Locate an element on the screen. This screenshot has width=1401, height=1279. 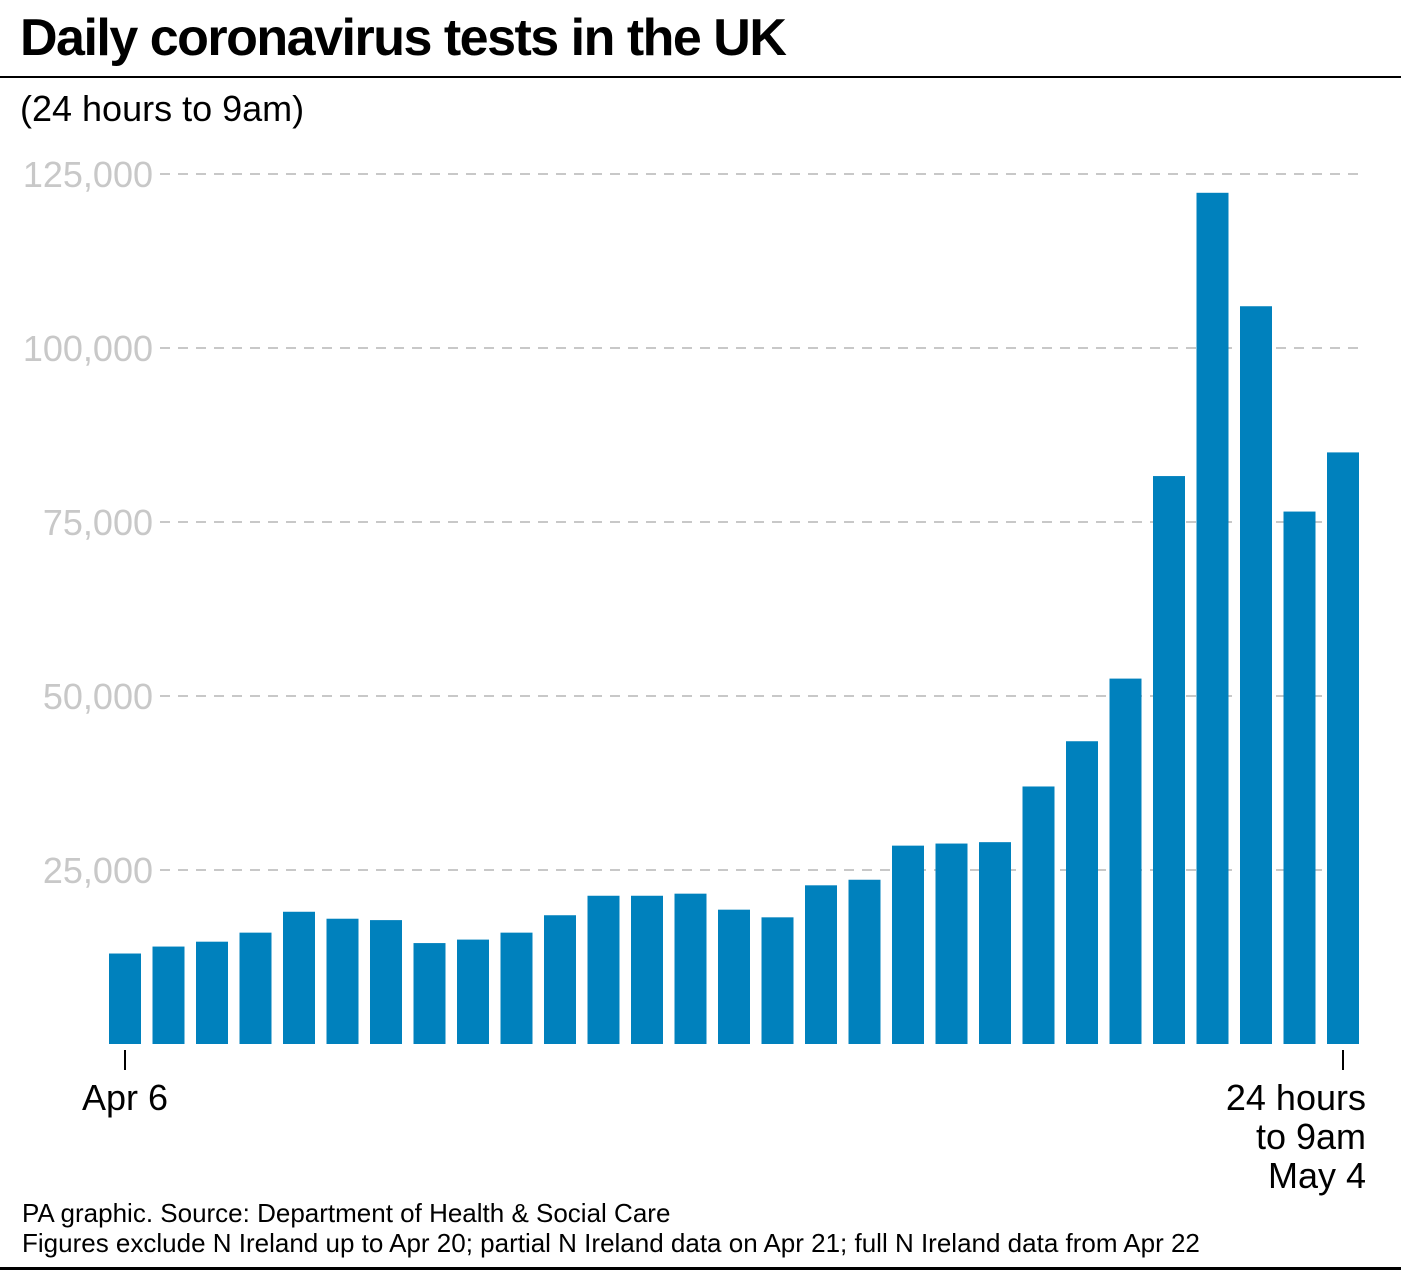
chart-title: Daily coronavirus tests in the UK is located at coordinates (403, 38).